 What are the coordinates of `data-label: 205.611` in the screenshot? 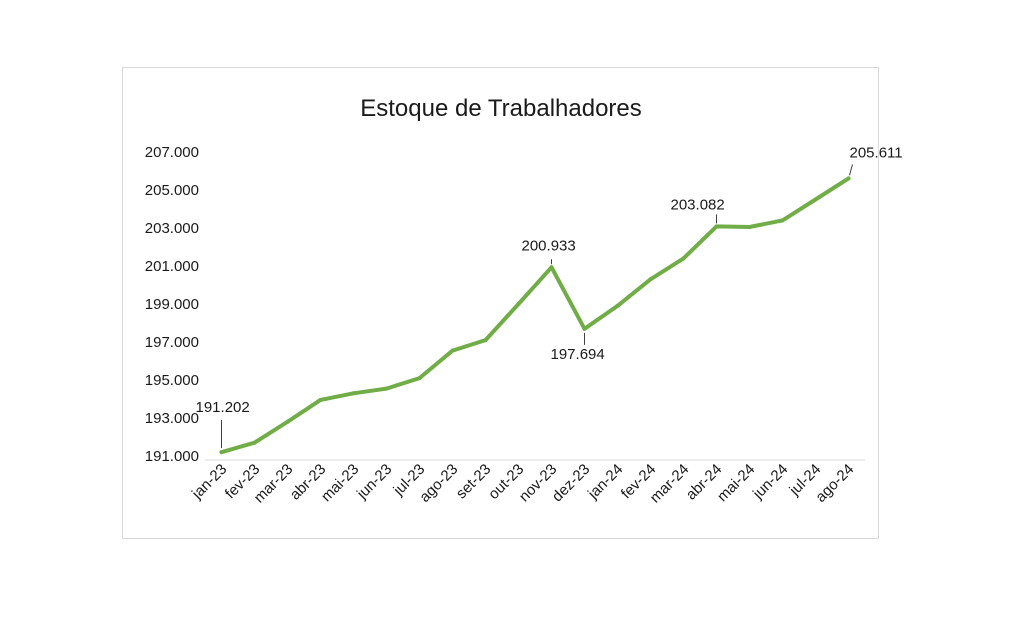 It's located at (876, 152).